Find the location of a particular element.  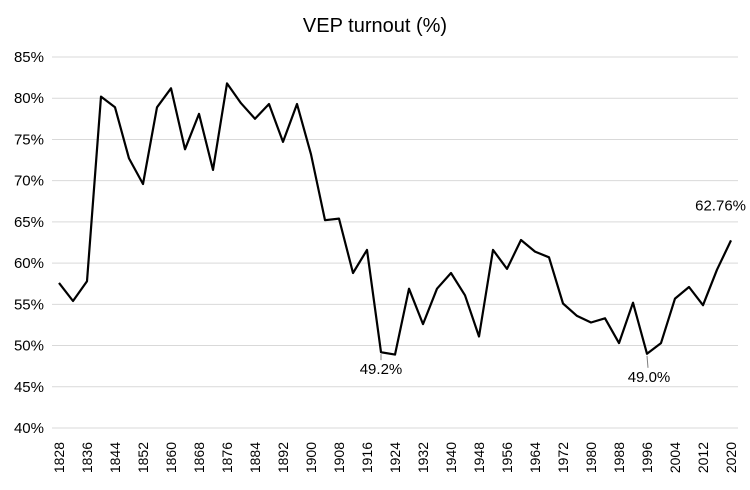

x-tick-label: 1876 is located at coordinates (227, 457).